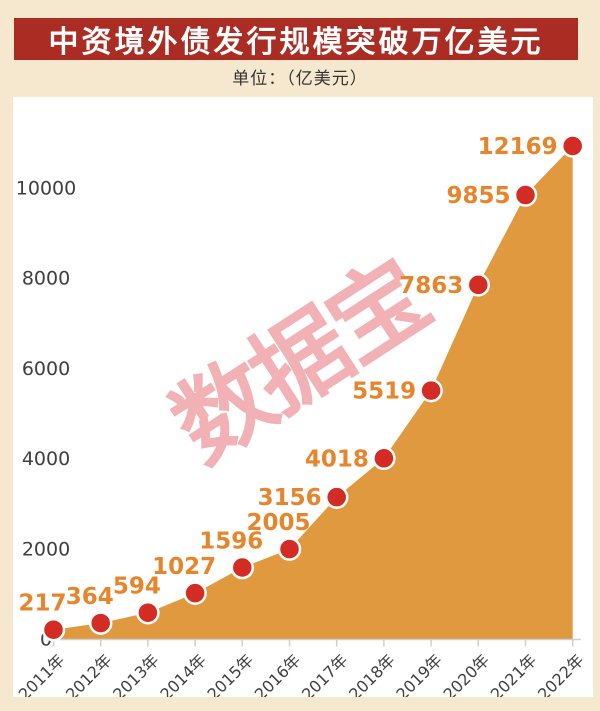 This screenshot has height=711, width=600. I want to click on x-axis-label: 2019年, so click(419, 673).